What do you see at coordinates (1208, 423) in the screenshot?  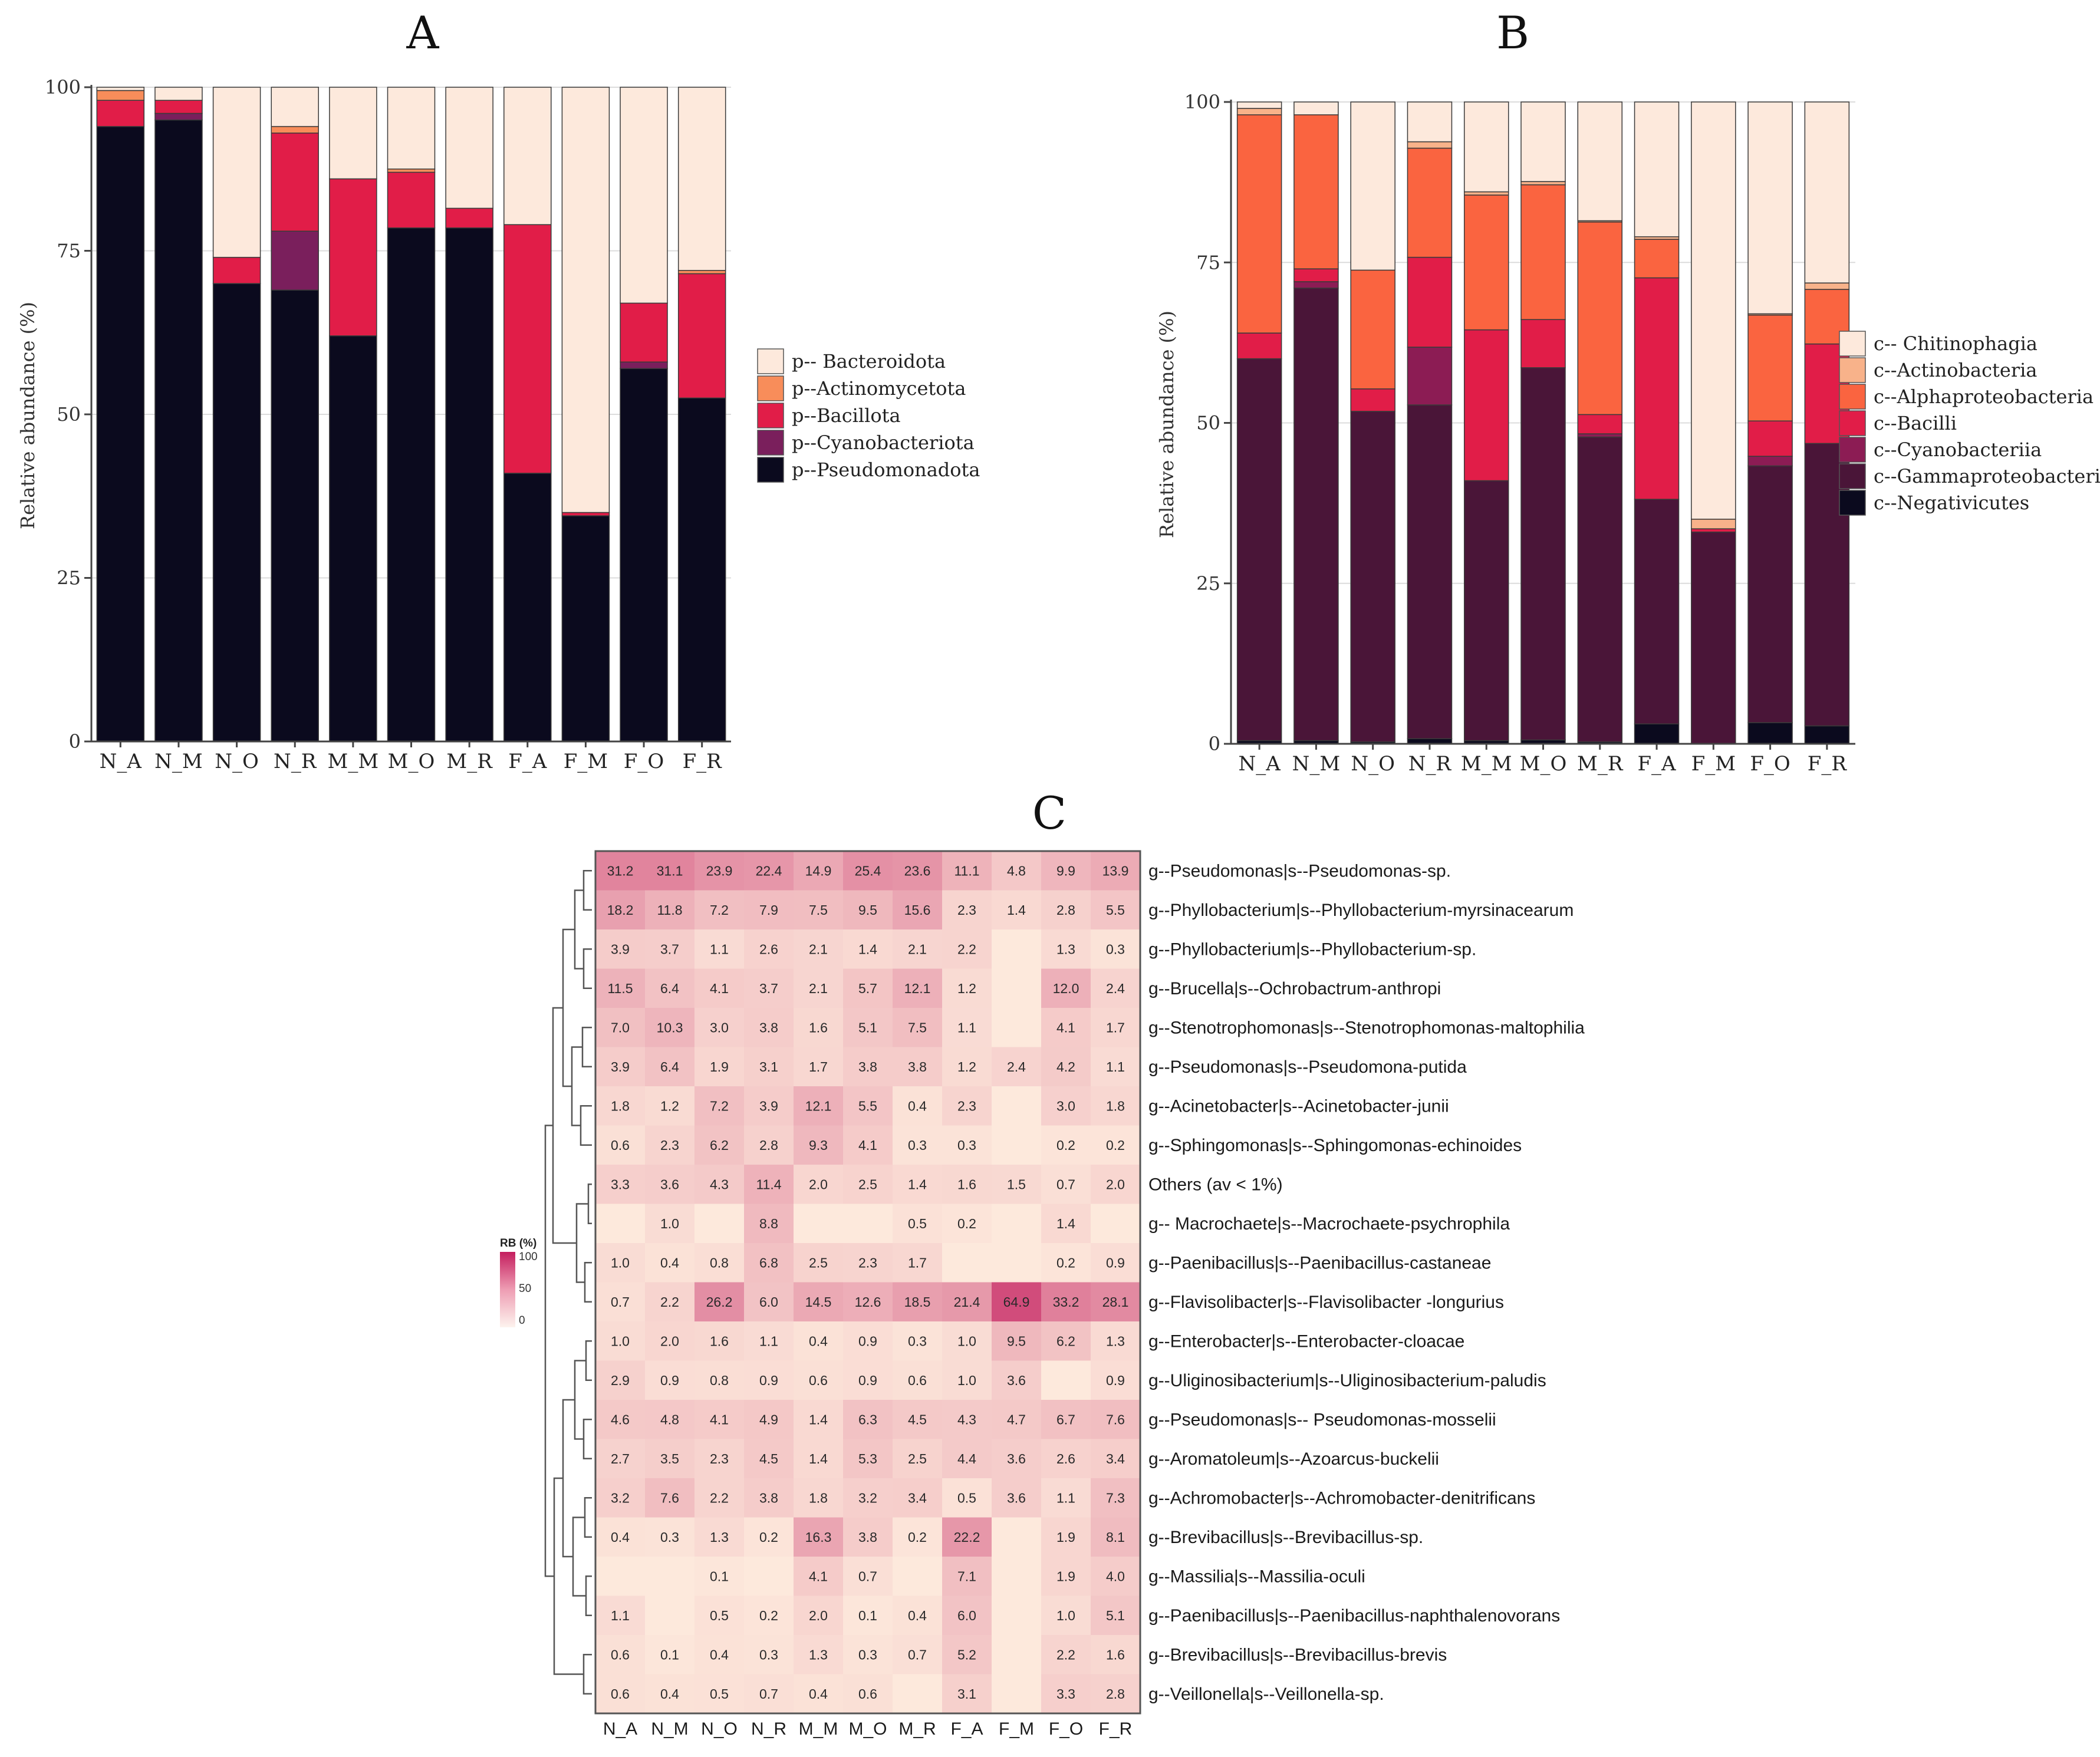 I see `y-tick-label-50: 50` at bounding box center [1208, 423].